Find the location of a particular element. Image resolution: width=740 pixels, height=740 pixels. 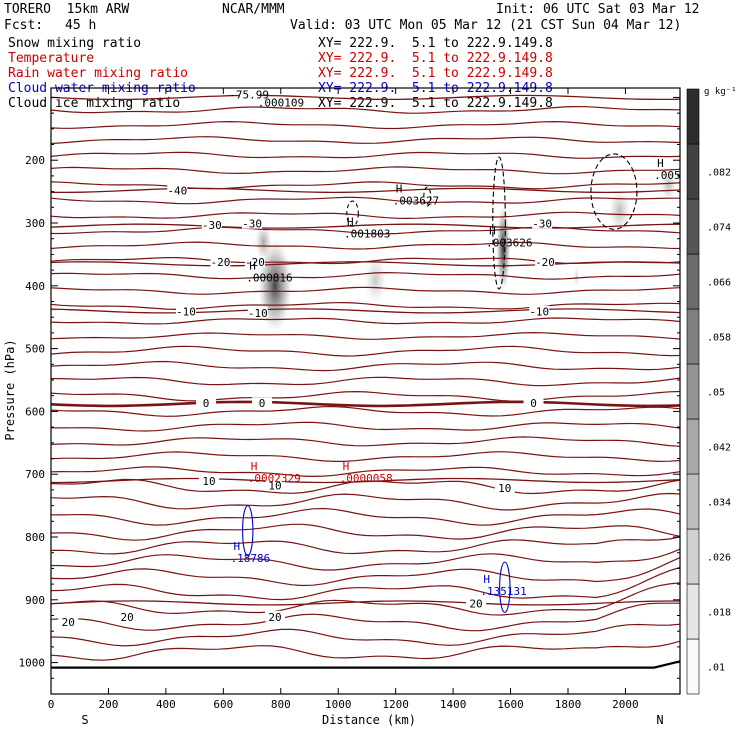

maximum-value: .001803 is located at coordinates (367, 233).